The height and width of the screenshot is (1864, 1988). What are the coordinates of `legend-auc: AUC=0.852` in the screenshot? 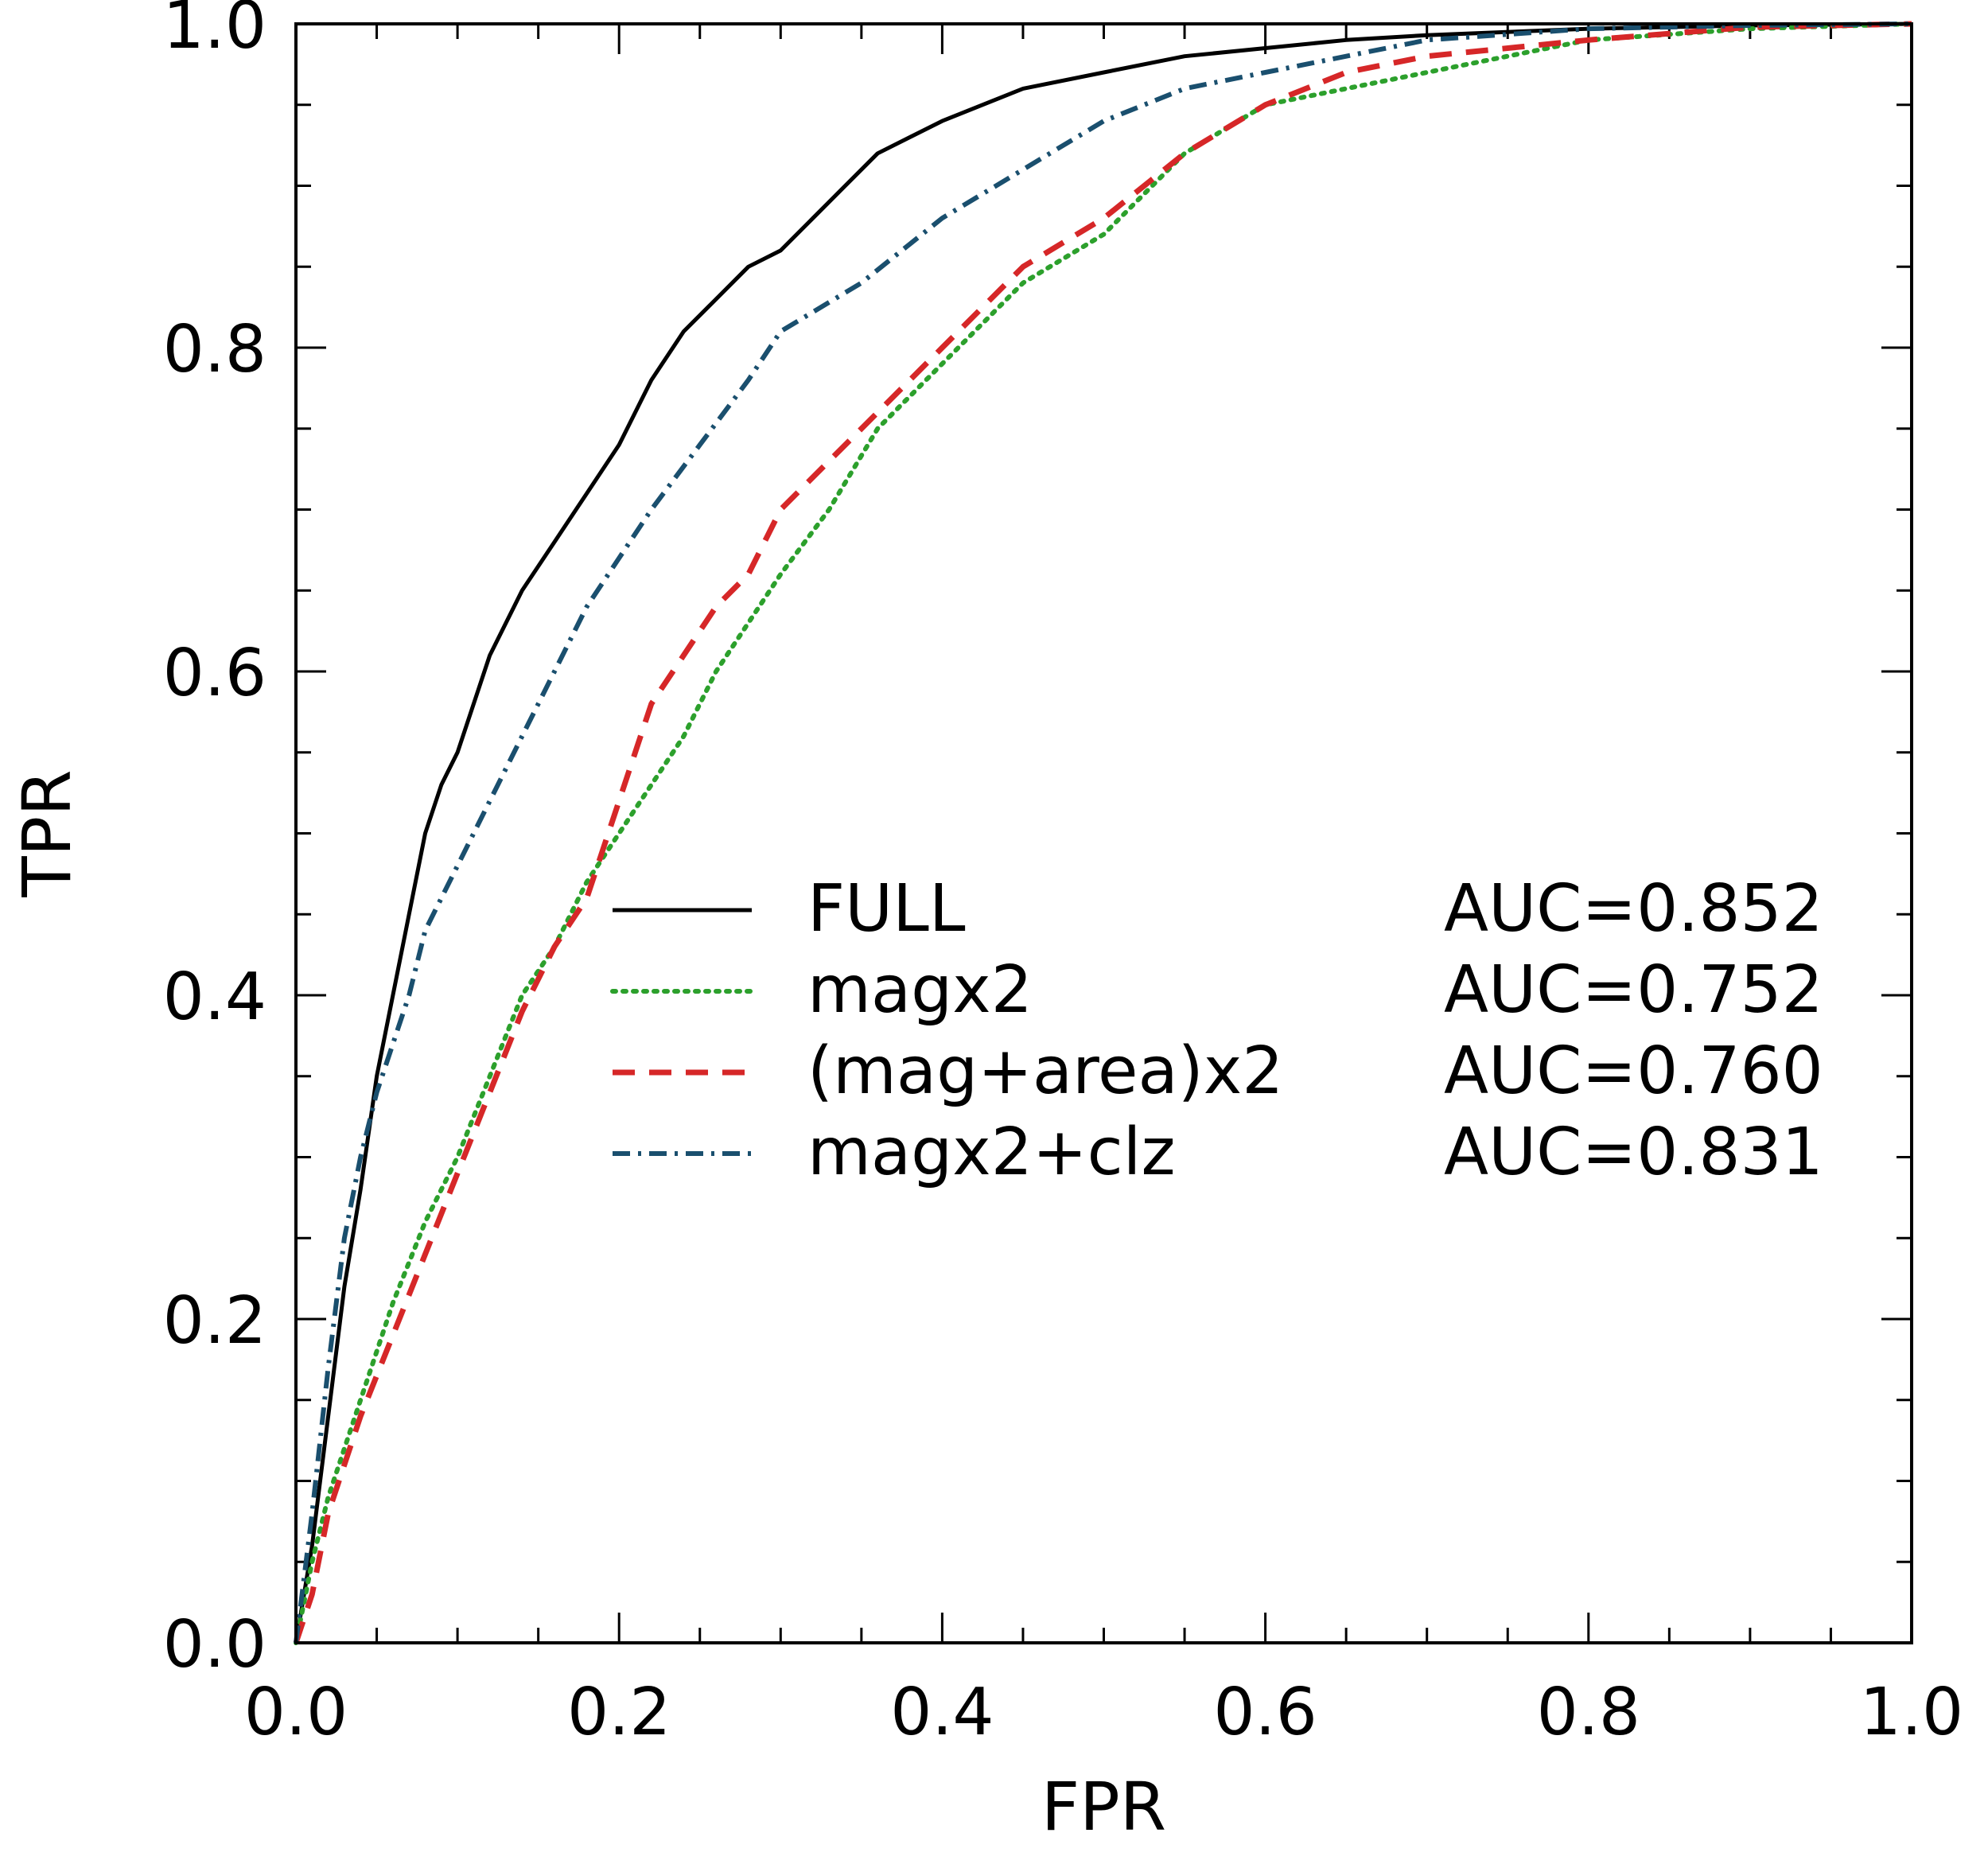 It's located at (1633, 909).